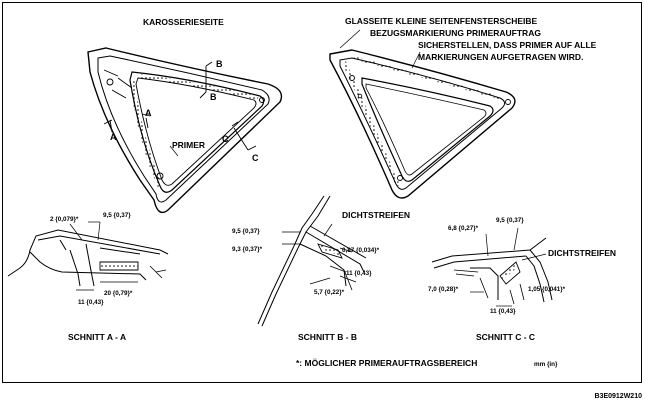 Image resolution: width=645 pixels, height=403 pixels. What do you see at coordinates (213, 97) in the screenshot?
I see `marker-b-bottom: B` at bounding box center [213, 97].